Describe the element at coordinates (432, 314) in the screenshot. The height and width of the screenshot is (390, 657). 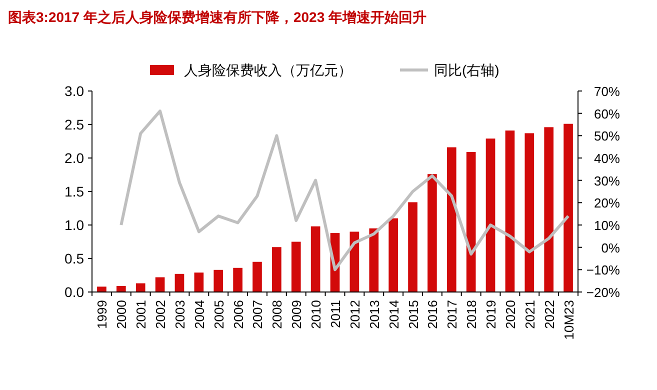
I see `x-tick-label: 2016` at that location.